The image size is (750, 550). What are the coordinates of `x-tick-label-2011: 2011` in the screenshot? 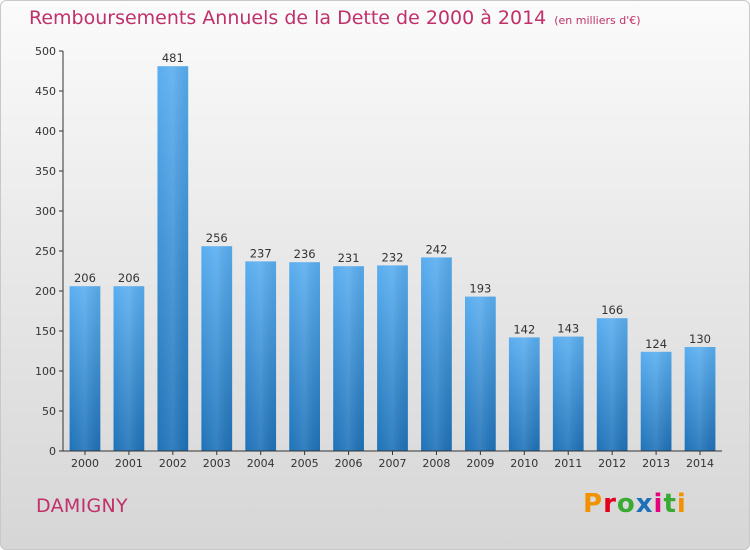 It's located at (568, 463).